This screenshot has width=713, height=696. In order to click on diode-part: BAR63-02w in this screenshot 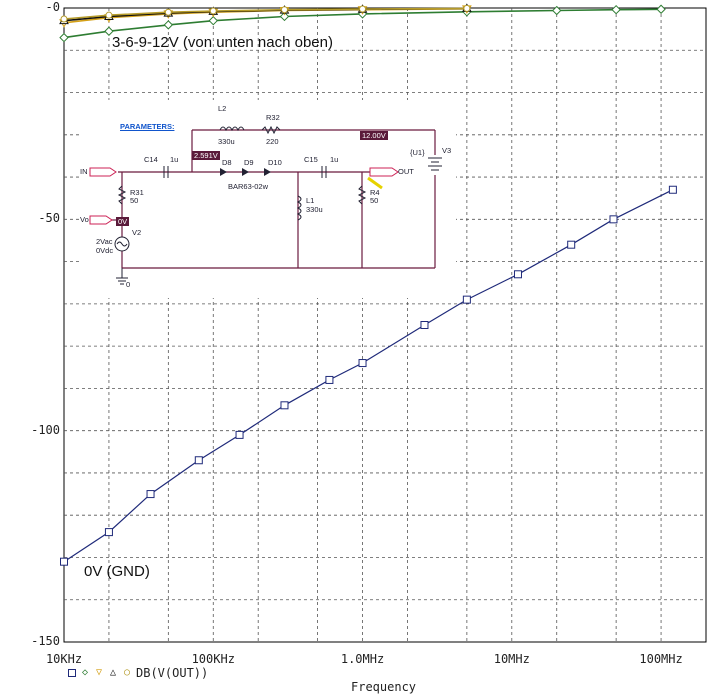, I will do `click(248, 186)`.